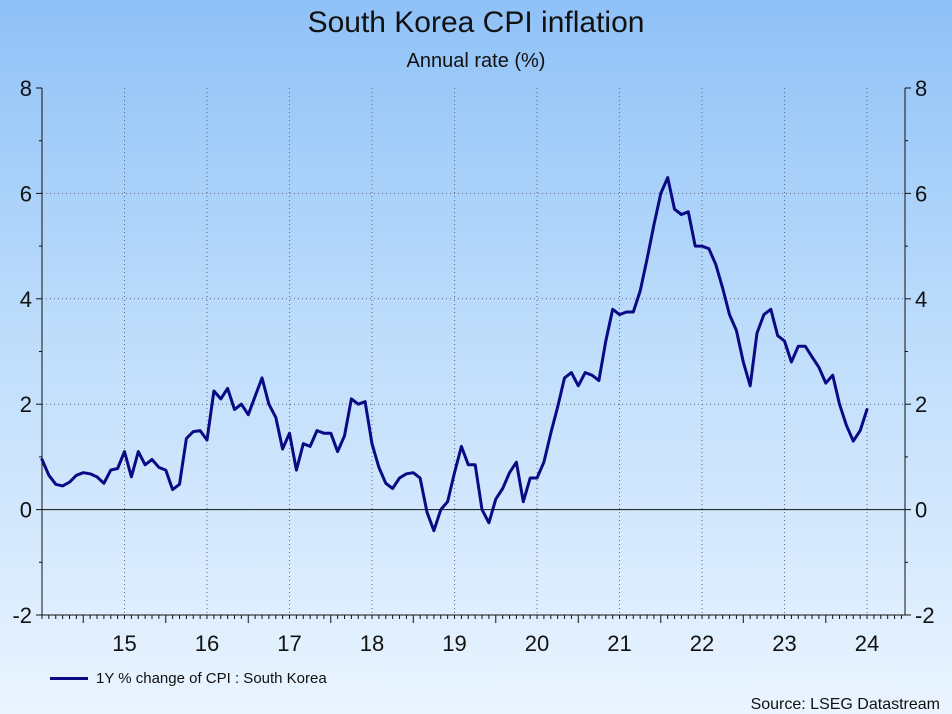  Describe the element at coordinates (476, 61) in the screenshot. I see `chart-subtitle: Annual rate (%)` at that location.